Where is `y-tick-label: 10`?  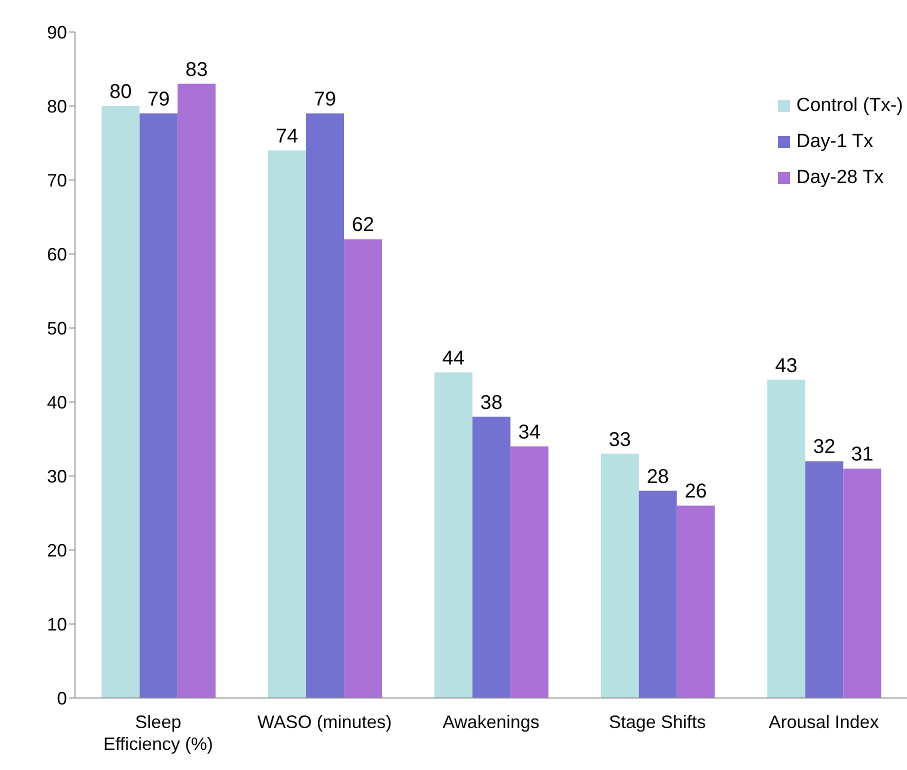
y-tick-label: 10 is located at coordinates (56, 624).